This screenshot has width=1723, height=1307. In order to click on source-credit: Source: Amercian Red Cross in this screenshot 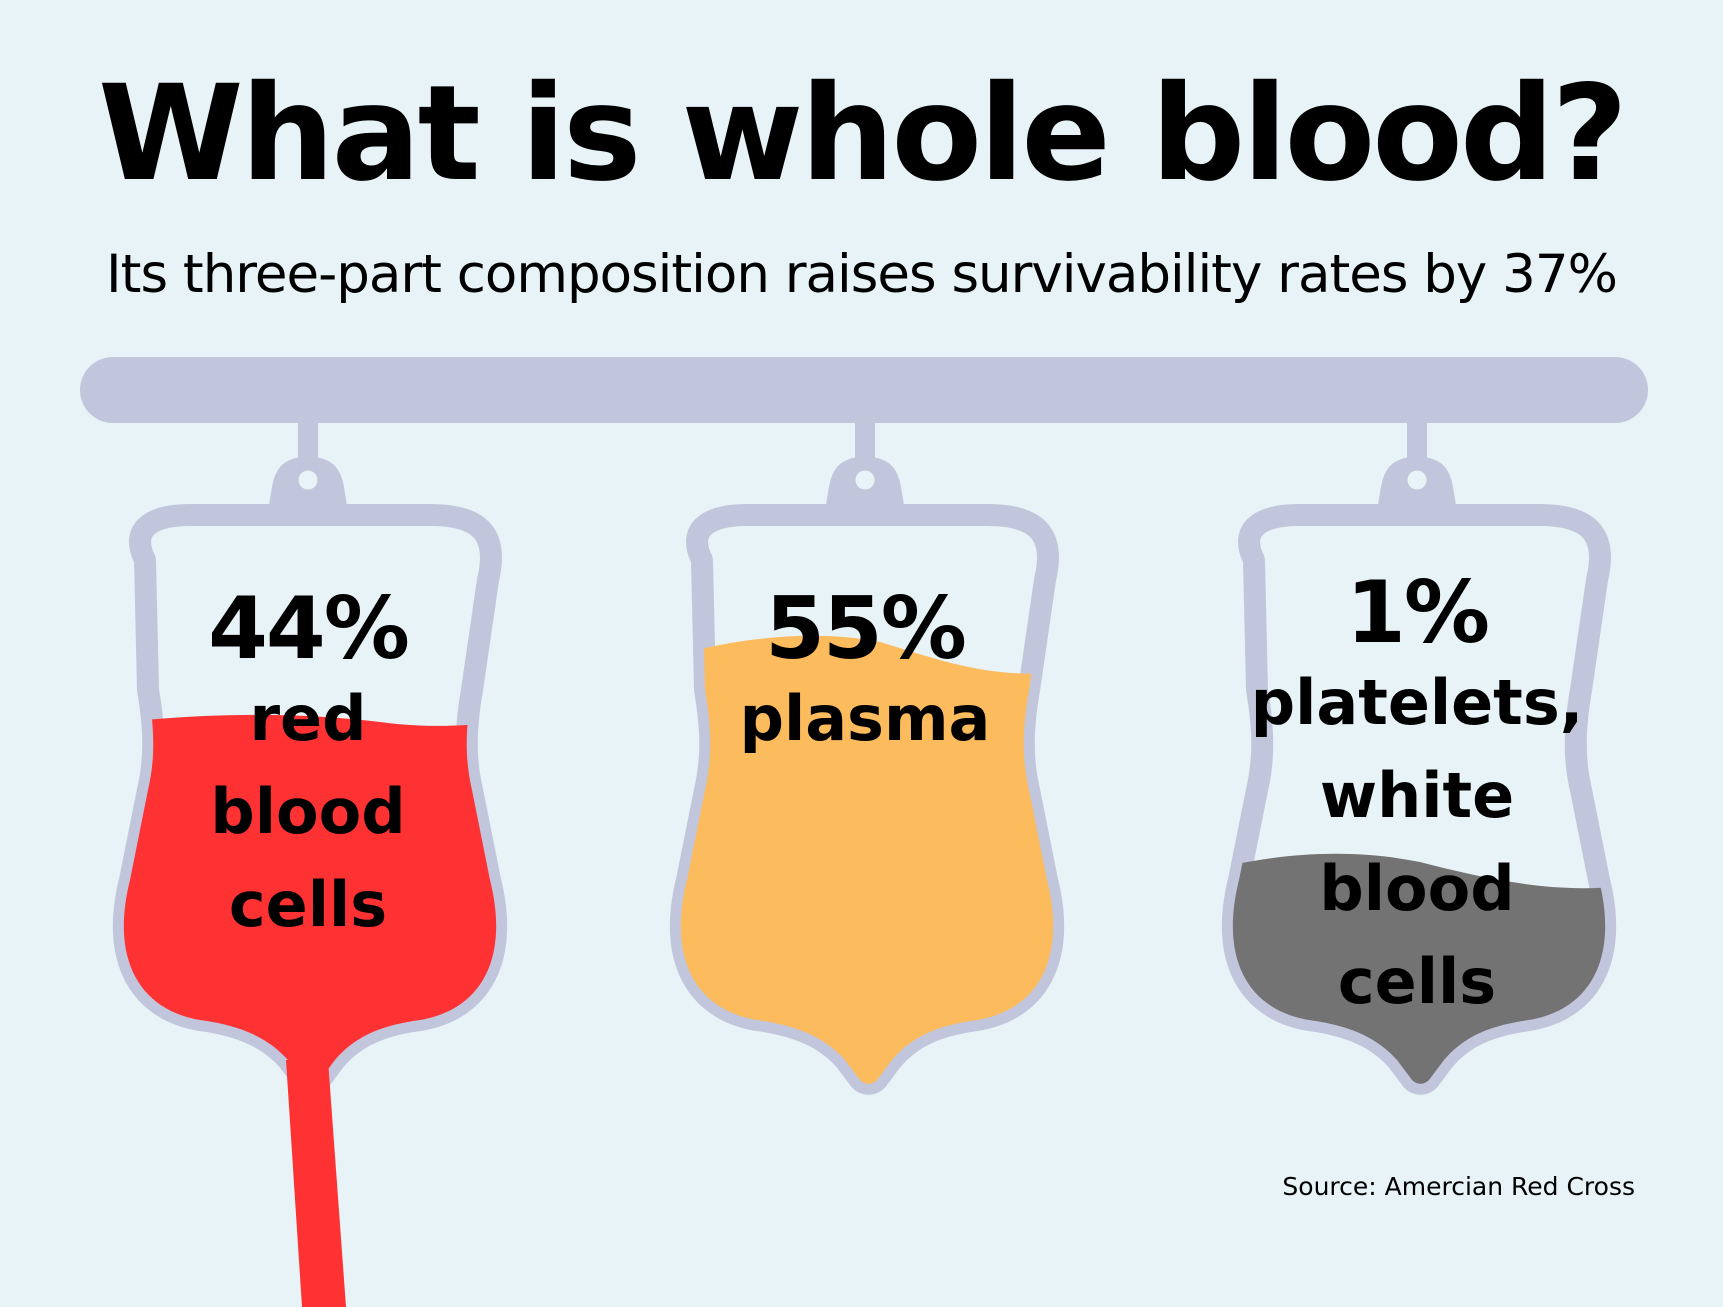, I will do `click(1458, 1186)`.